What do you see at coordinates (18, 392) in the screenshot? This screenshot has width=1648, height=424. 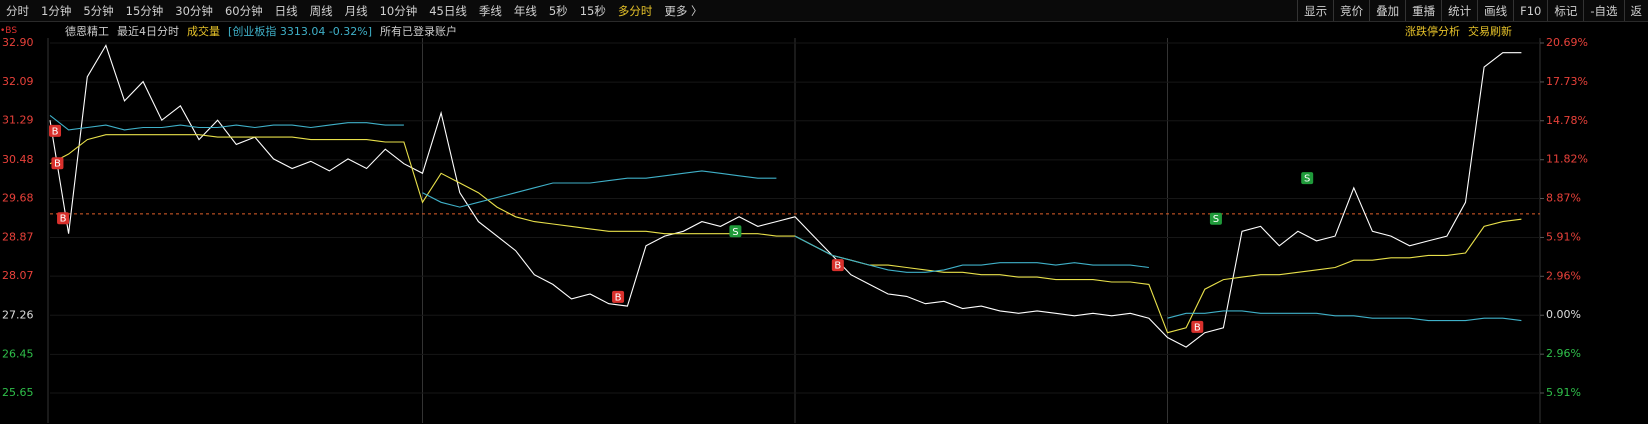 I see `y-tick-label: 25.65` at bounding box center [18, 392].